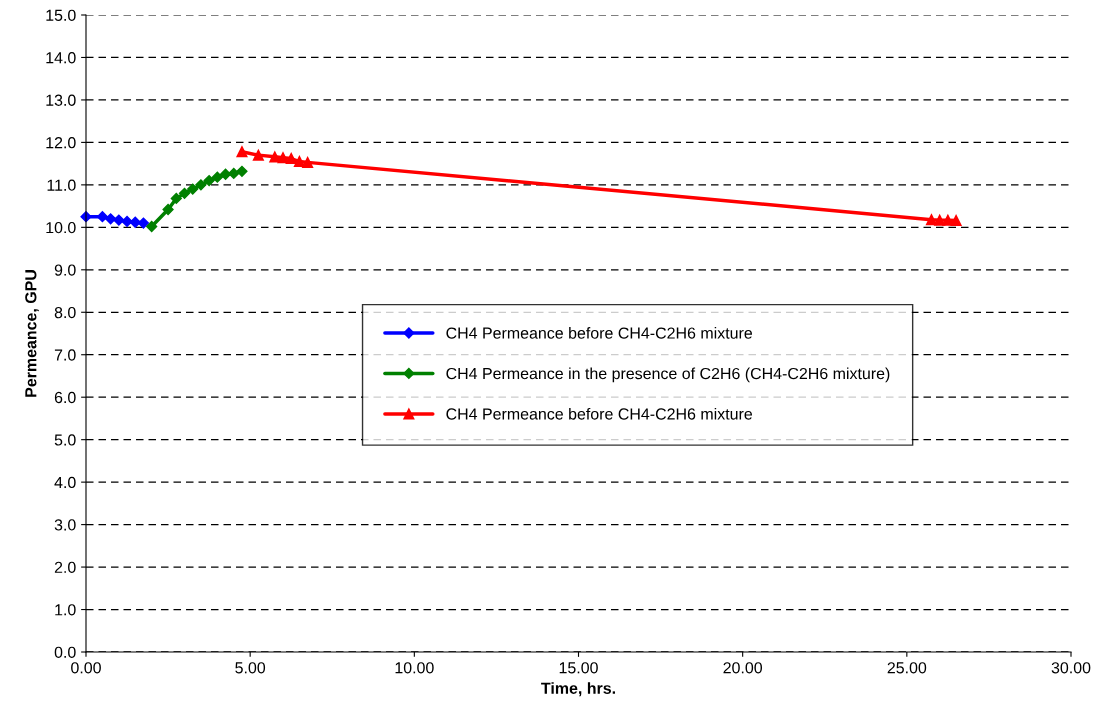 Image resolution: width=1101 pixels, height=722 pixels. I want to click on x-tick-label: 10.00, so click(414, 668).